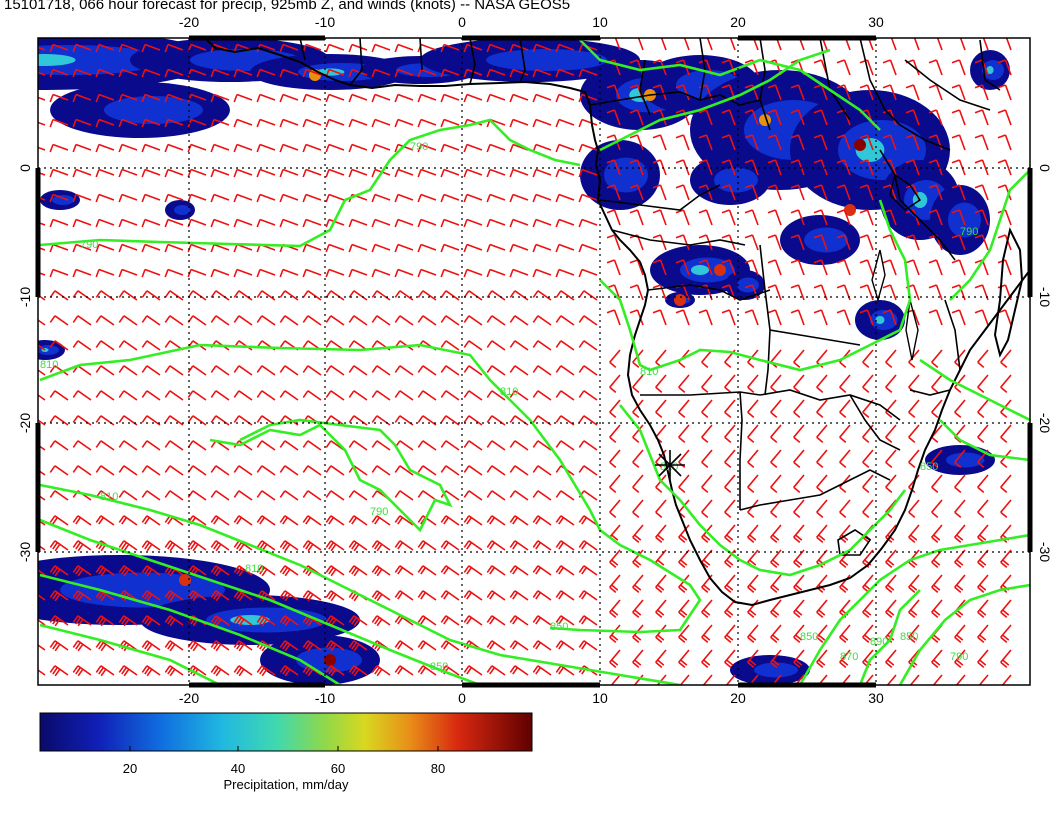 The width and height of the screenshot is (1056, 816). I want to click on lon-label-top: -10, so click(325, 22).